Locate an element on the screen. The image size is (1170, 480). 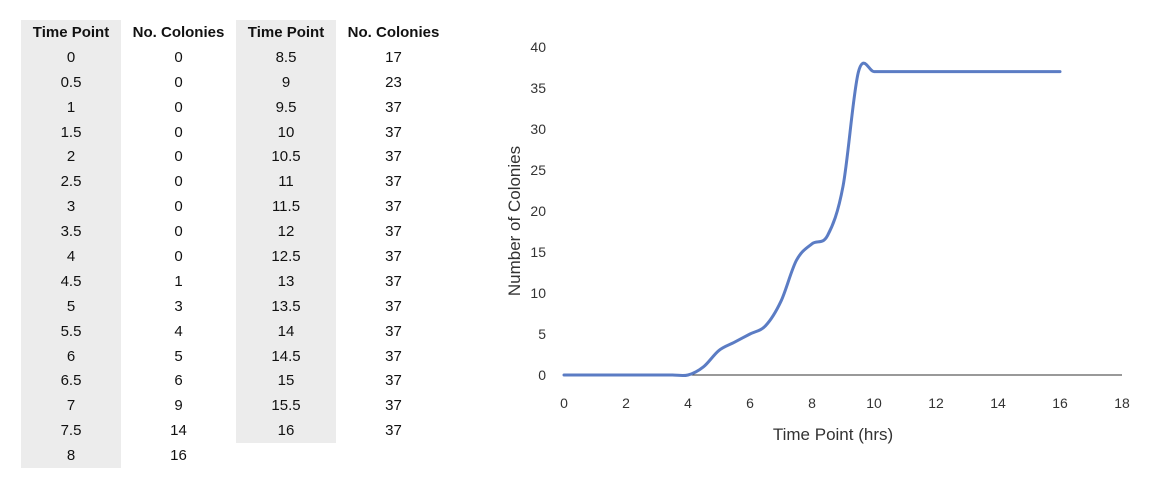
time-point-cell: 10.5 is located at coordinates (286, 157).